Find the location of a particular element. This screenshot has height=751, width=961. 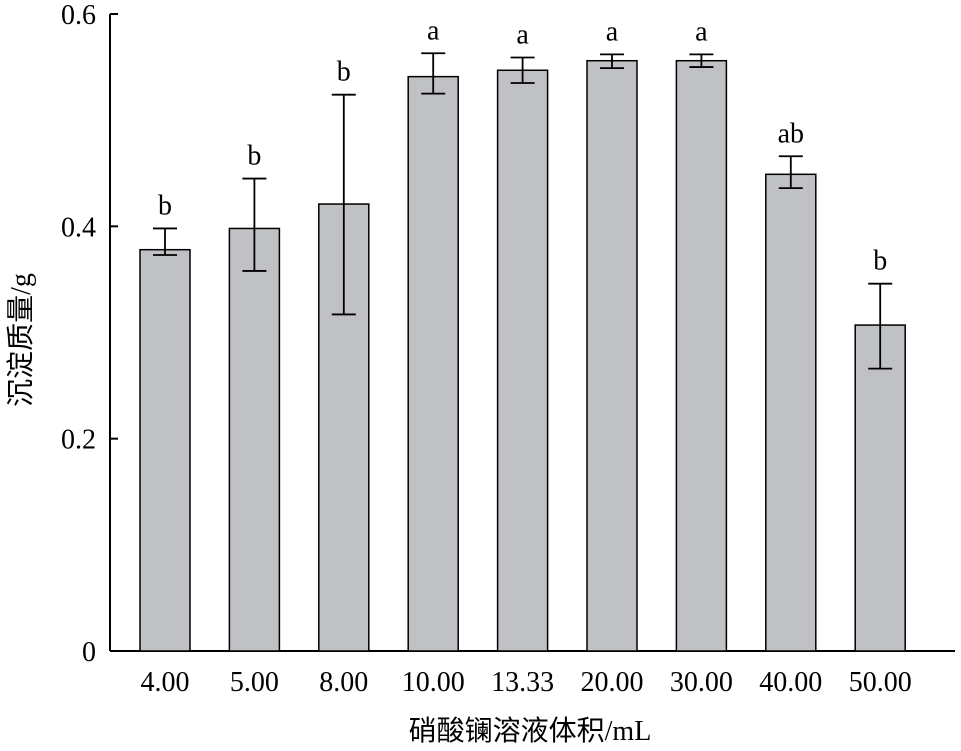

y-axis-title: 沉淀质量/g is located at coordinates (21, 340).